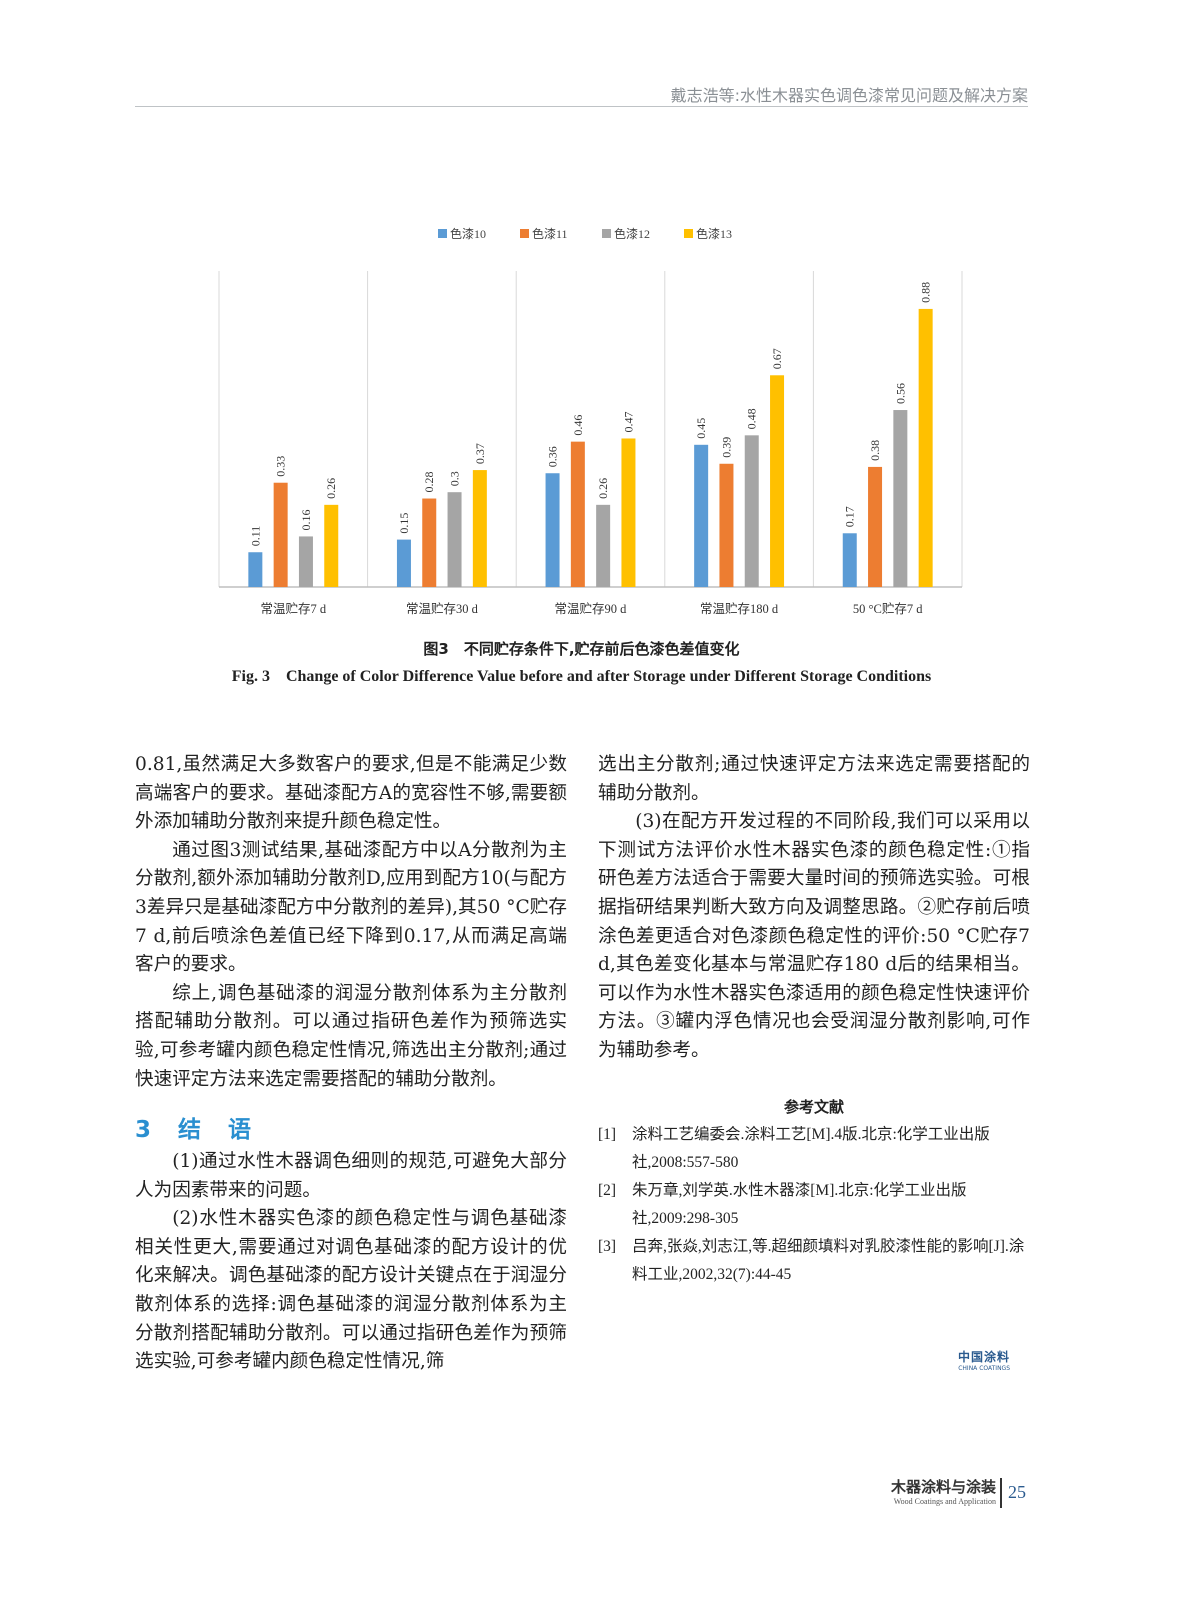 This screenshot has height=1600, width=1187. Describe the element at coordinates (578, 425) in the screenshot. I see `data-label: 0.46` at that location.